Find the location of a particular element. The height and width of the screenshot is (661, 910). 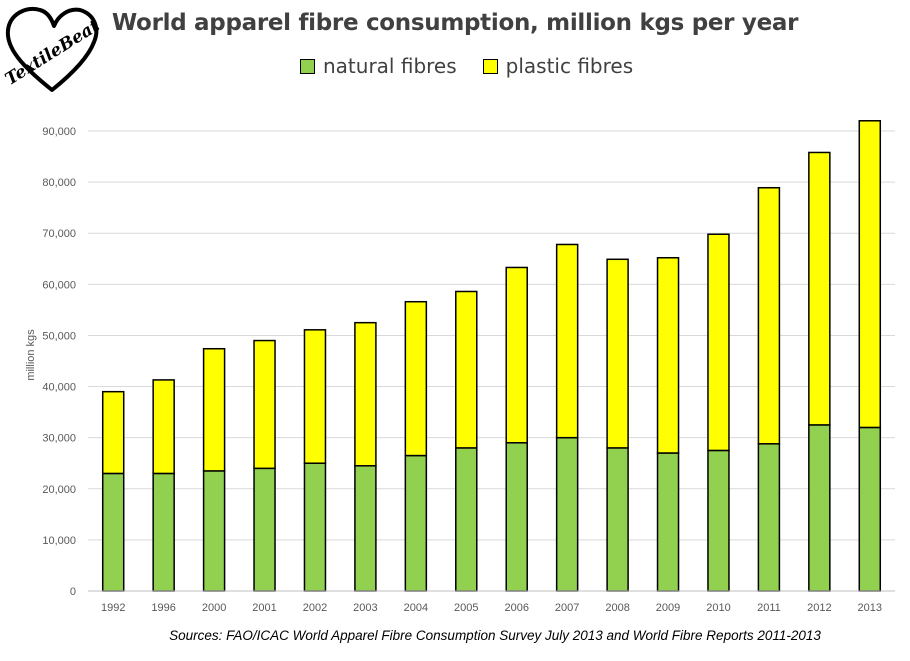

y-tick-label: 60,000 is located at coordinates (59, 285).